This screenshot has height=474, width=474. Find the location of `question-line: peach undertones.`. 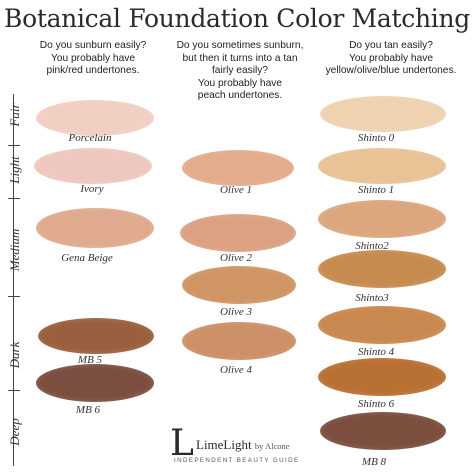

question-line: peach undertones. is located at coordinates (240, 95).